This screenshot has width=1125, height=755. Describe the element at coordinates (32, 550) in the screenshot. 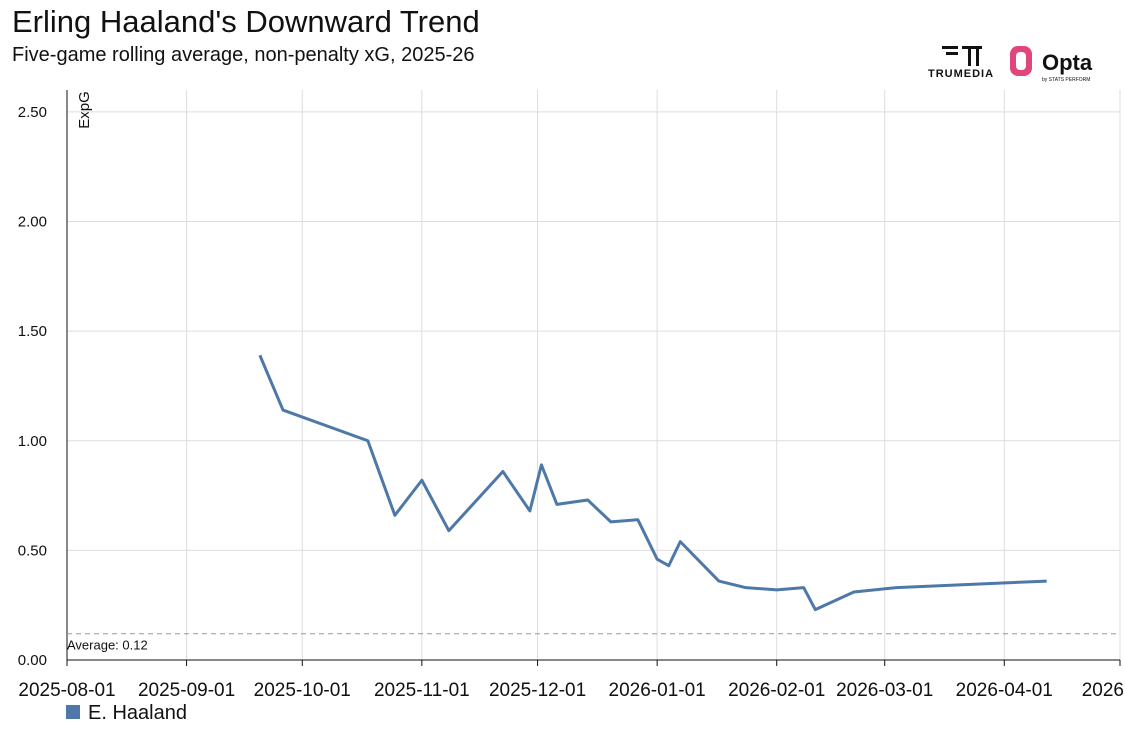

I see `y-tick-label: 0.50` at that location.